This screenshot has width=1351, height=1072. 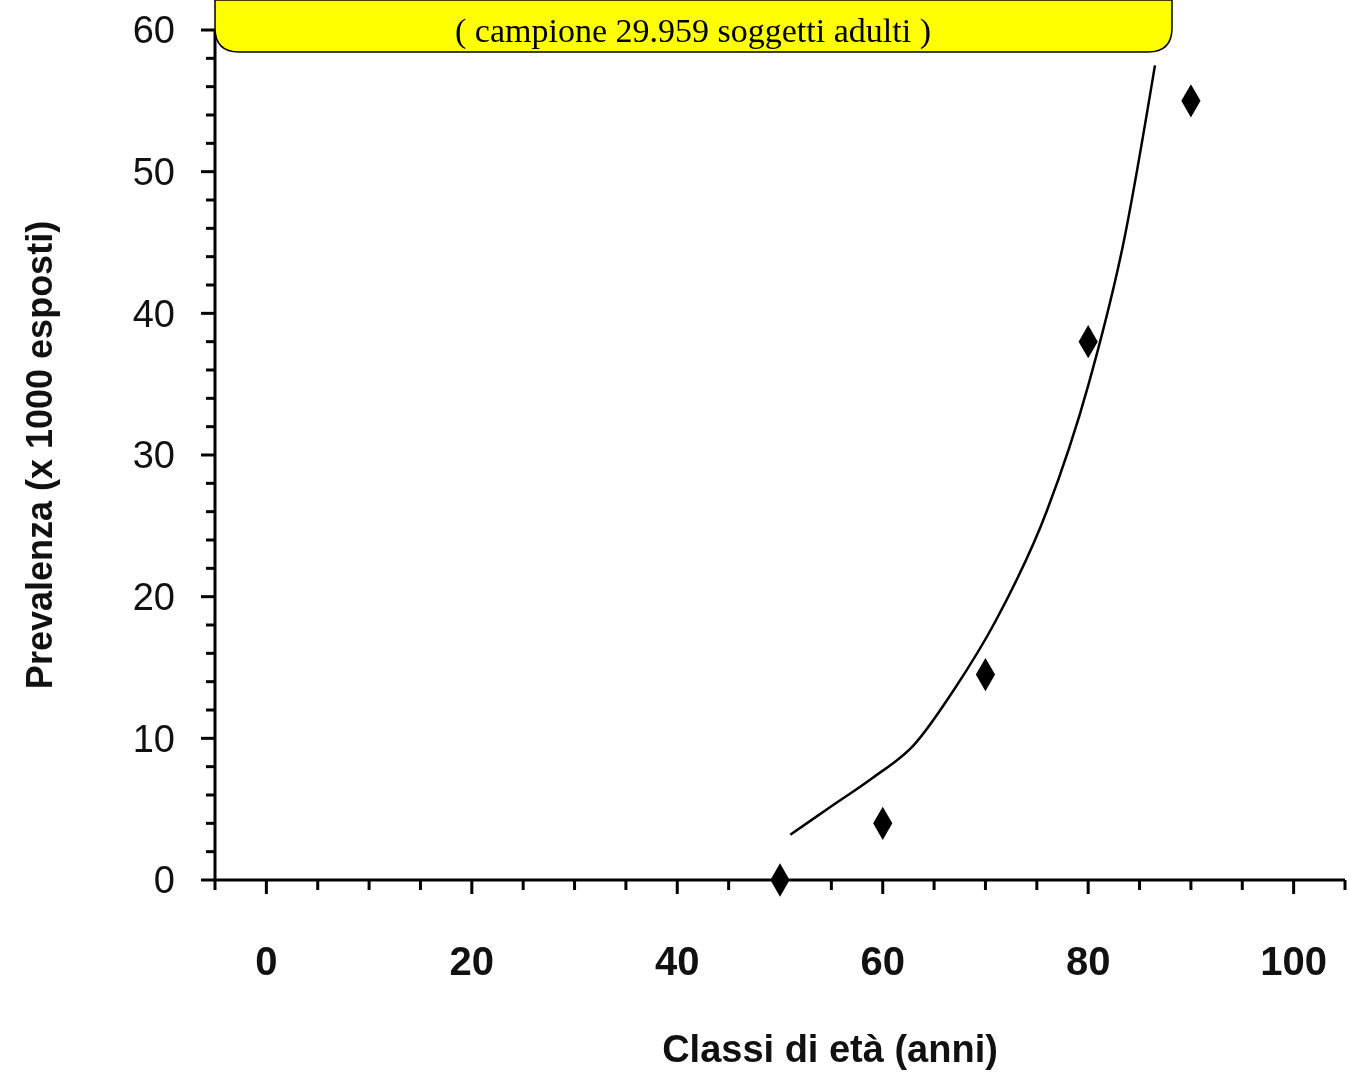 I want to click on y-tick-label: 0, so click(x=164, y=880).